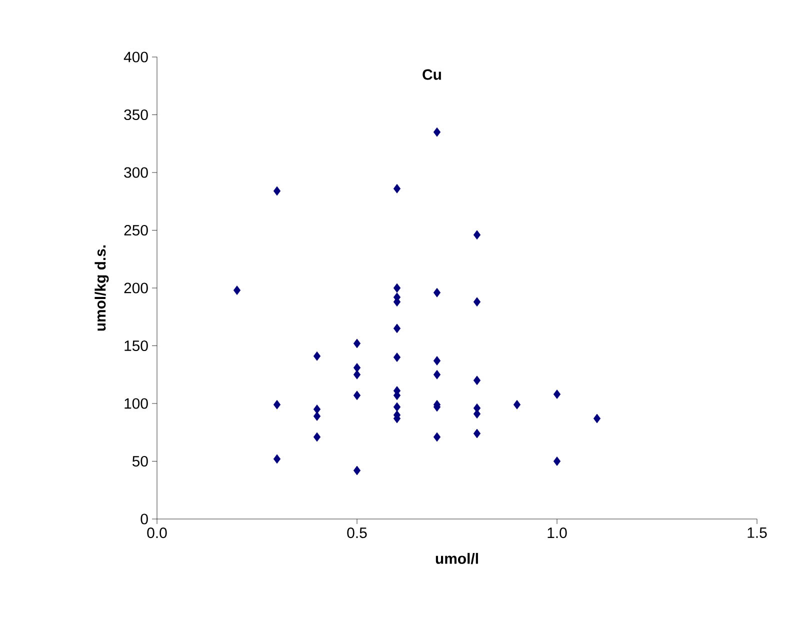  Describe the element at coordinates (136, 346) in the screenshot. I see `y-tick-label: 150` at that location.